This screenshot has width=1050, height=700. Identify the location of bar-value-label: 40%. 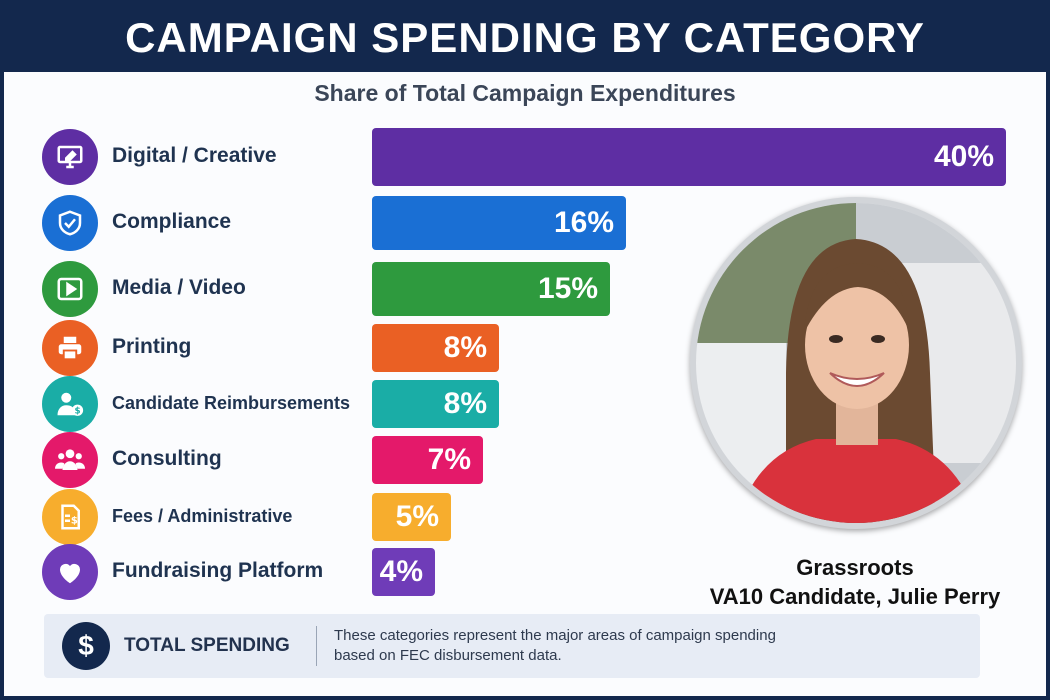
(963, 156).